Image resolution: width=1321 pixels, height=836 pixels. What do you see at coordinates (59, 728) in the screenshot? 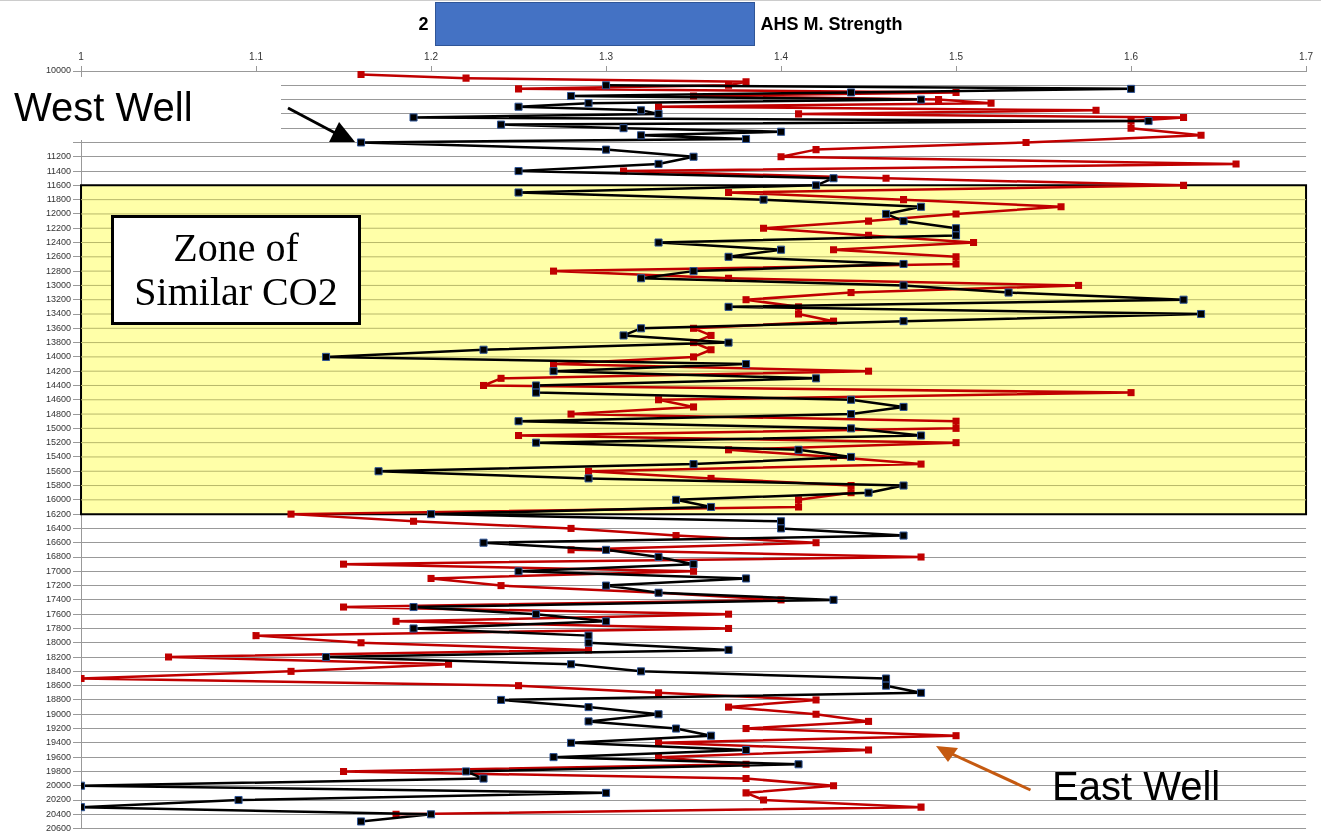
I see `y-tick-label: 19200` at bounding box center [59, 728].